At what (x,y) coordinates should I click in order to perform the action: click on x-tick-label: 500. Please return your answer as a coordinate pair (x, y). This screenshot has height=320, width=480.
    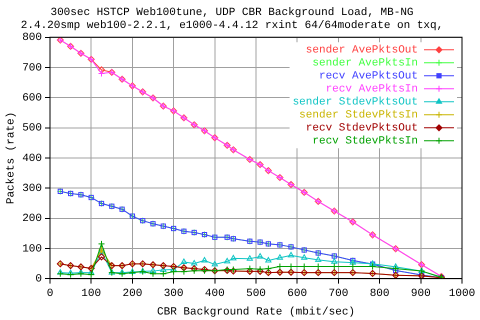
    Looking at the image, I should click on (256, 294).